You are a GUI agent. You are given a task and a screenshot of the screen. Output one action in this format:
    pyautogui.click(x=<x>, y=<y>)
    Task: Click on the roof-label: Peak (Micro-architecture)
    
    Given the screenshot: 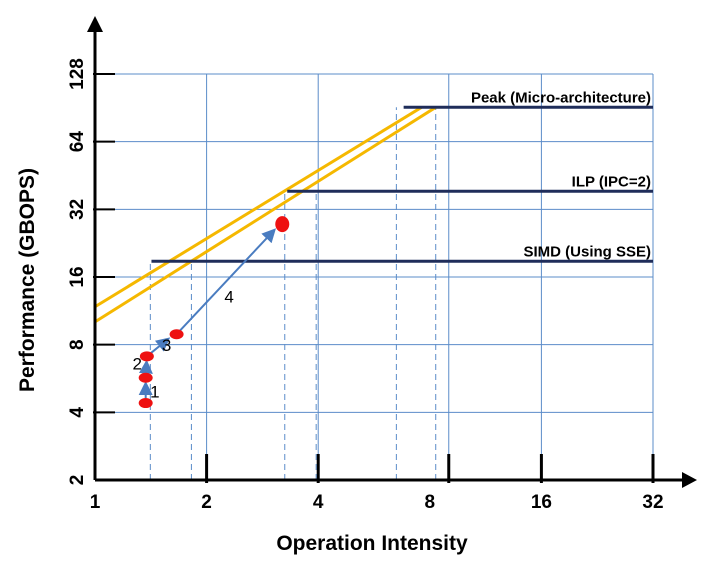 What is the action you would take?
    pyautogui.click(x=561, y=97)
    